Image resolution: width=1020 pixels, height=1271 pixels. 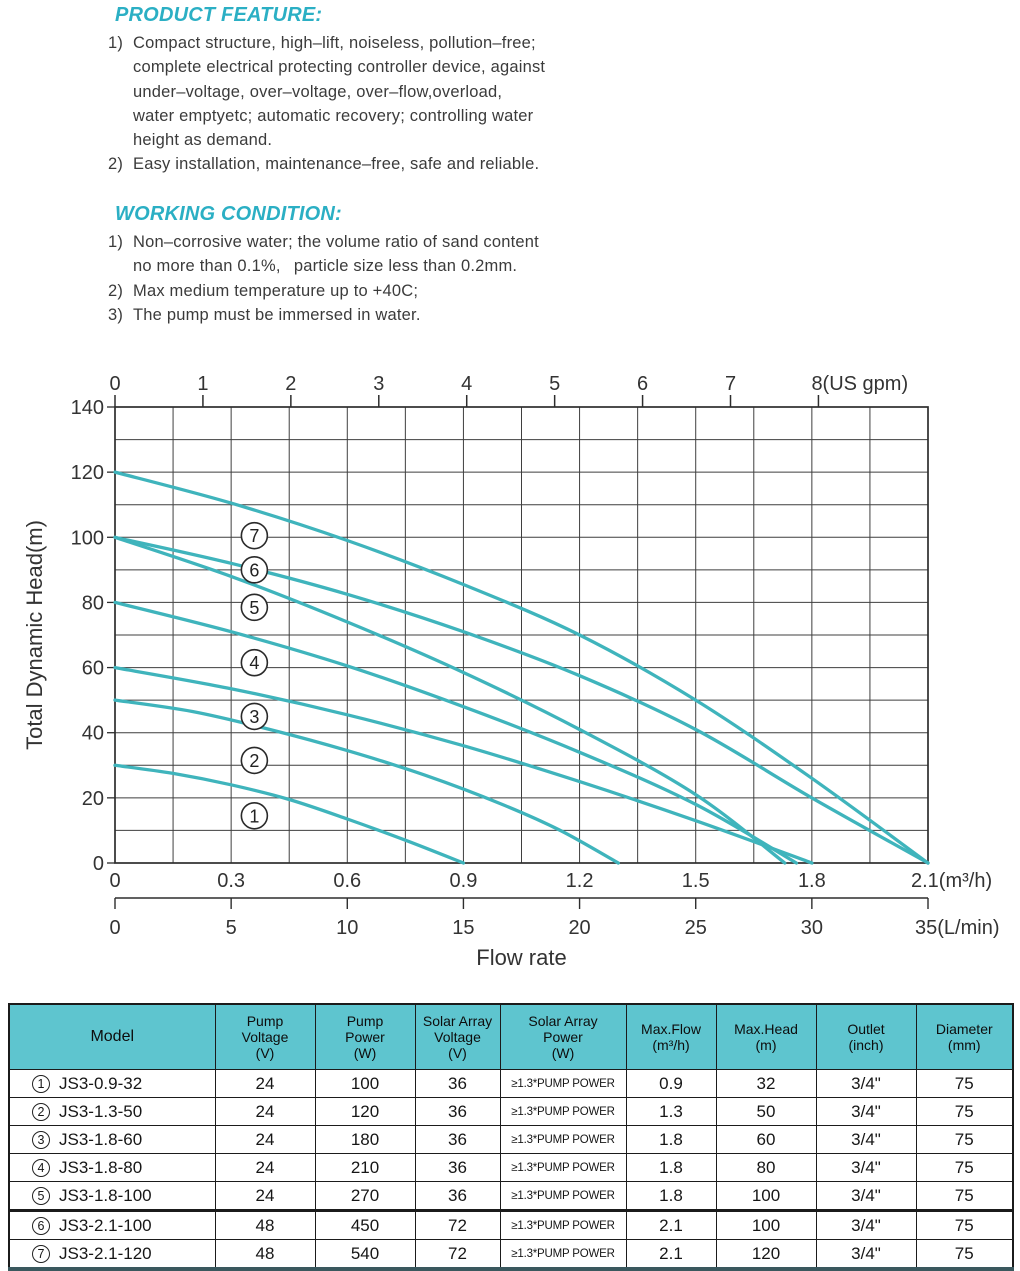 What do you see at coordinates (219, 15) in the screenshot?
I see `product-feature-heading: PRODUCT FEATURE:` at bounding box center [219, 15].